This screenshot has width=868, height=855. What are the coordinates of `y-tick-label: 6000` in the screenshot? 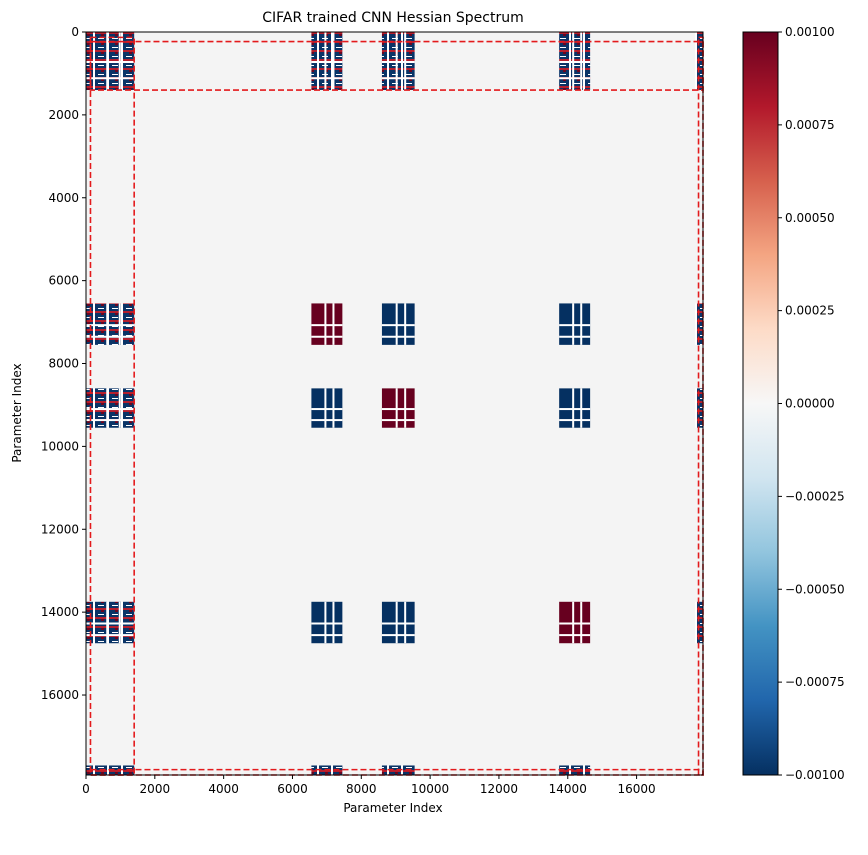 It's located at (63, 281).